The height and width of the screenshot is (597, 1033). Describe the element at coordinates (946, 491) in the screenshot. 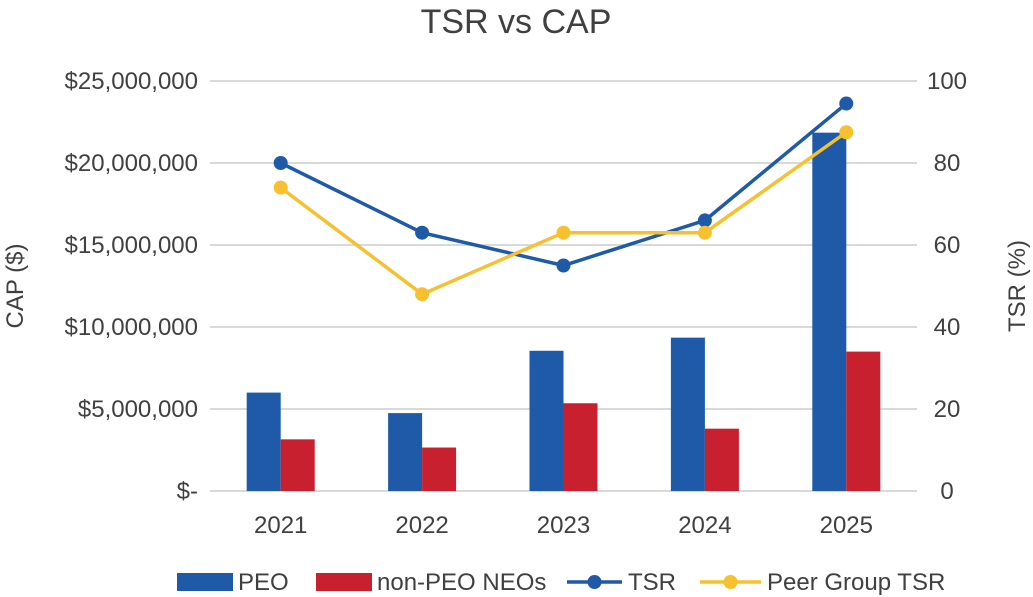

I see `right-tick-label: 0` at that location.